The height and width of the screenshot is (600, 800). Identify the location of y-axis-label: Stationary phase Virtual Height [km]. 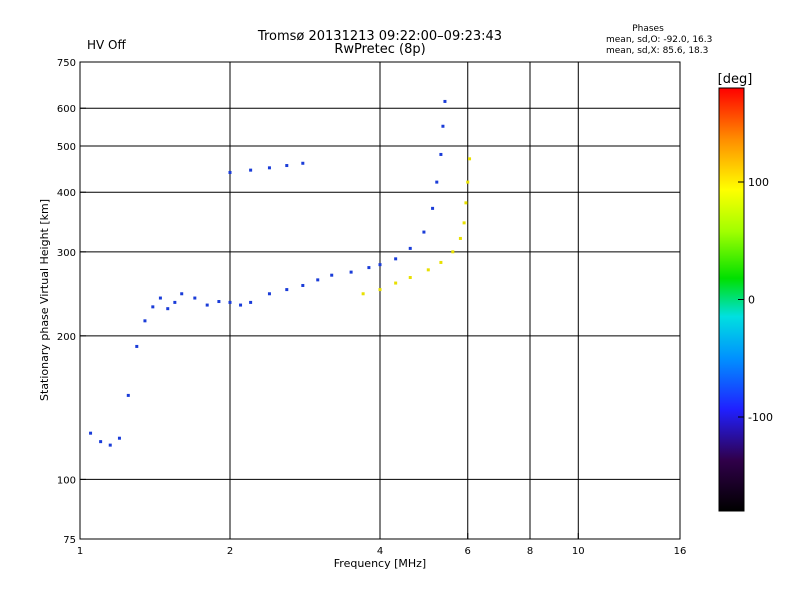
(44, 300).